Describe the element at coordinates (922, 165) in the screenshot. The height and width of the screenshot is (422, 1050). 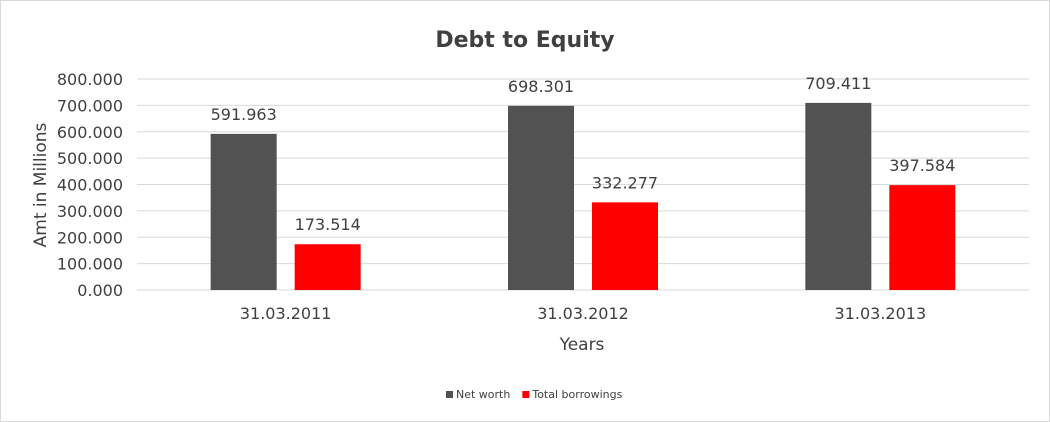
I see `data-label: 397.584` at that location.